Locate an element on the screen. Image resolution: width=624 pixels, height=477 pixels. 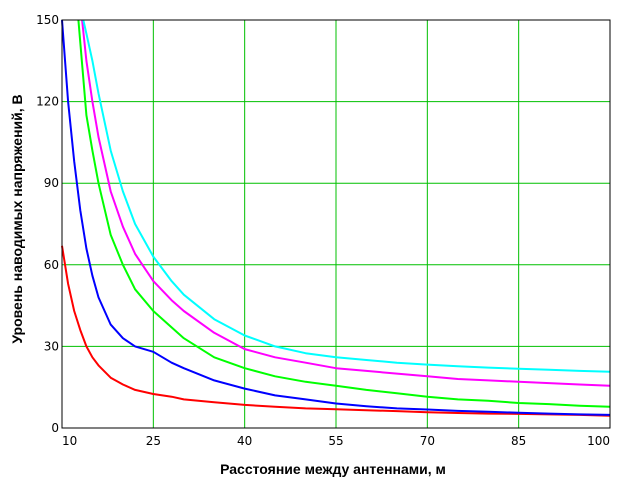
y-tick-label: 120 is located at coordinates (47, 102).